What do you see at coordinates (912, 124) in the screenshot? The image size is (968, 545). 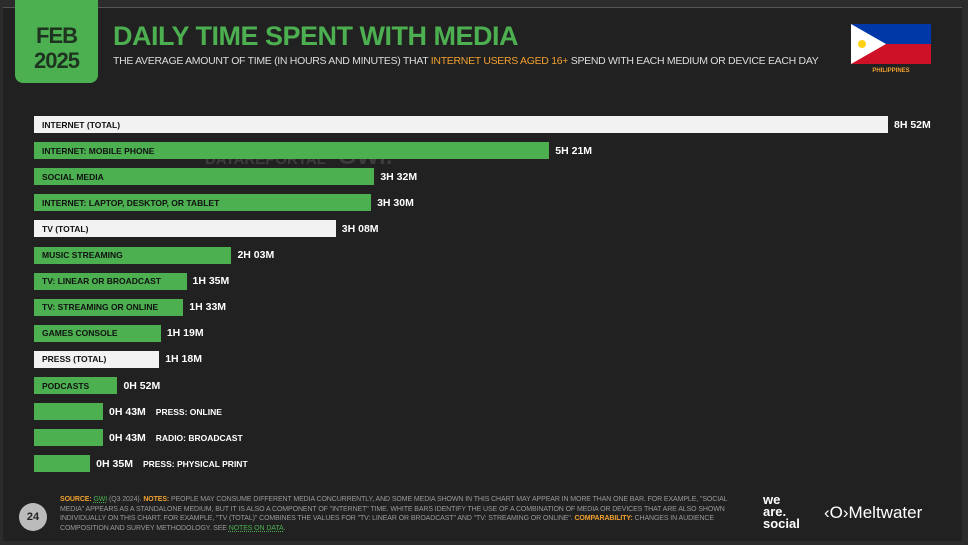 I see `value-label: 8H 52M` at bounding box center [912, 124].